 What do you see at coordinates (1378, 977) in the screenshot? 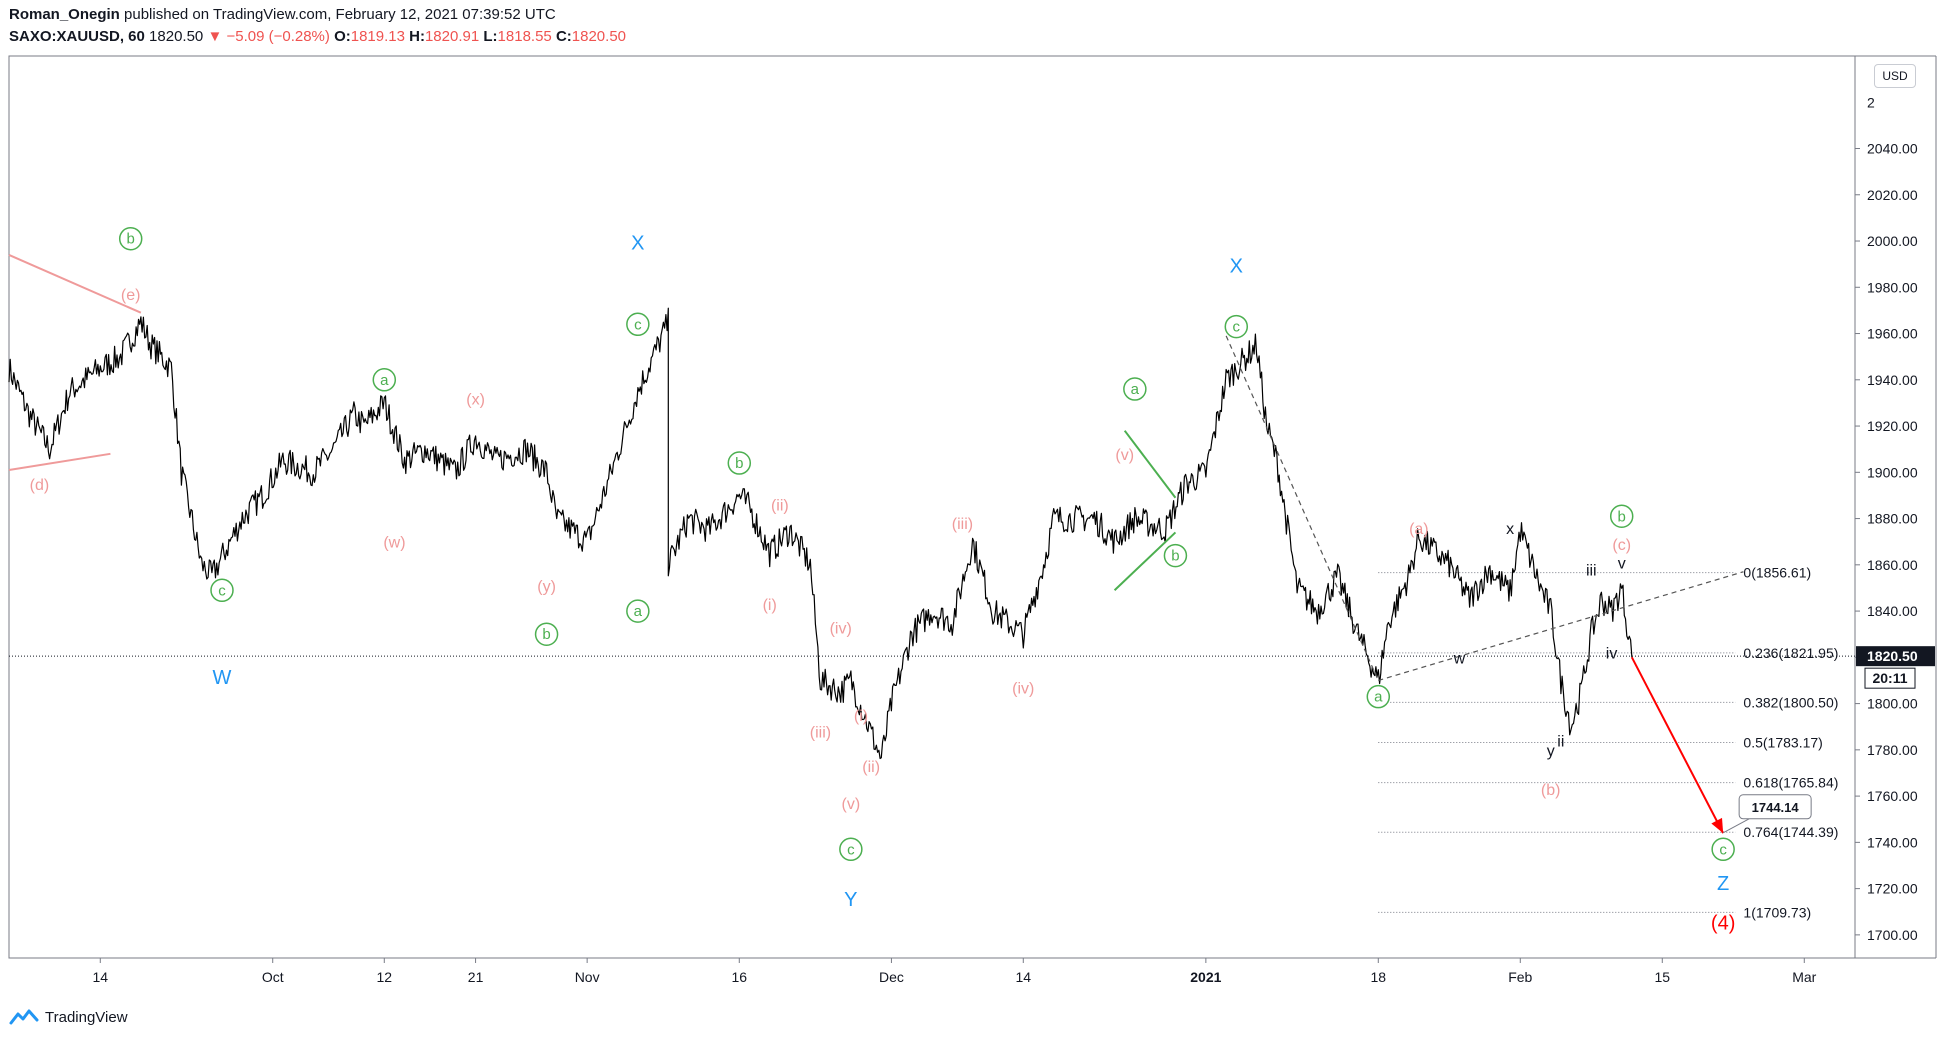
I see `x-tick-label: 18` at bounding box center [1378, 977].